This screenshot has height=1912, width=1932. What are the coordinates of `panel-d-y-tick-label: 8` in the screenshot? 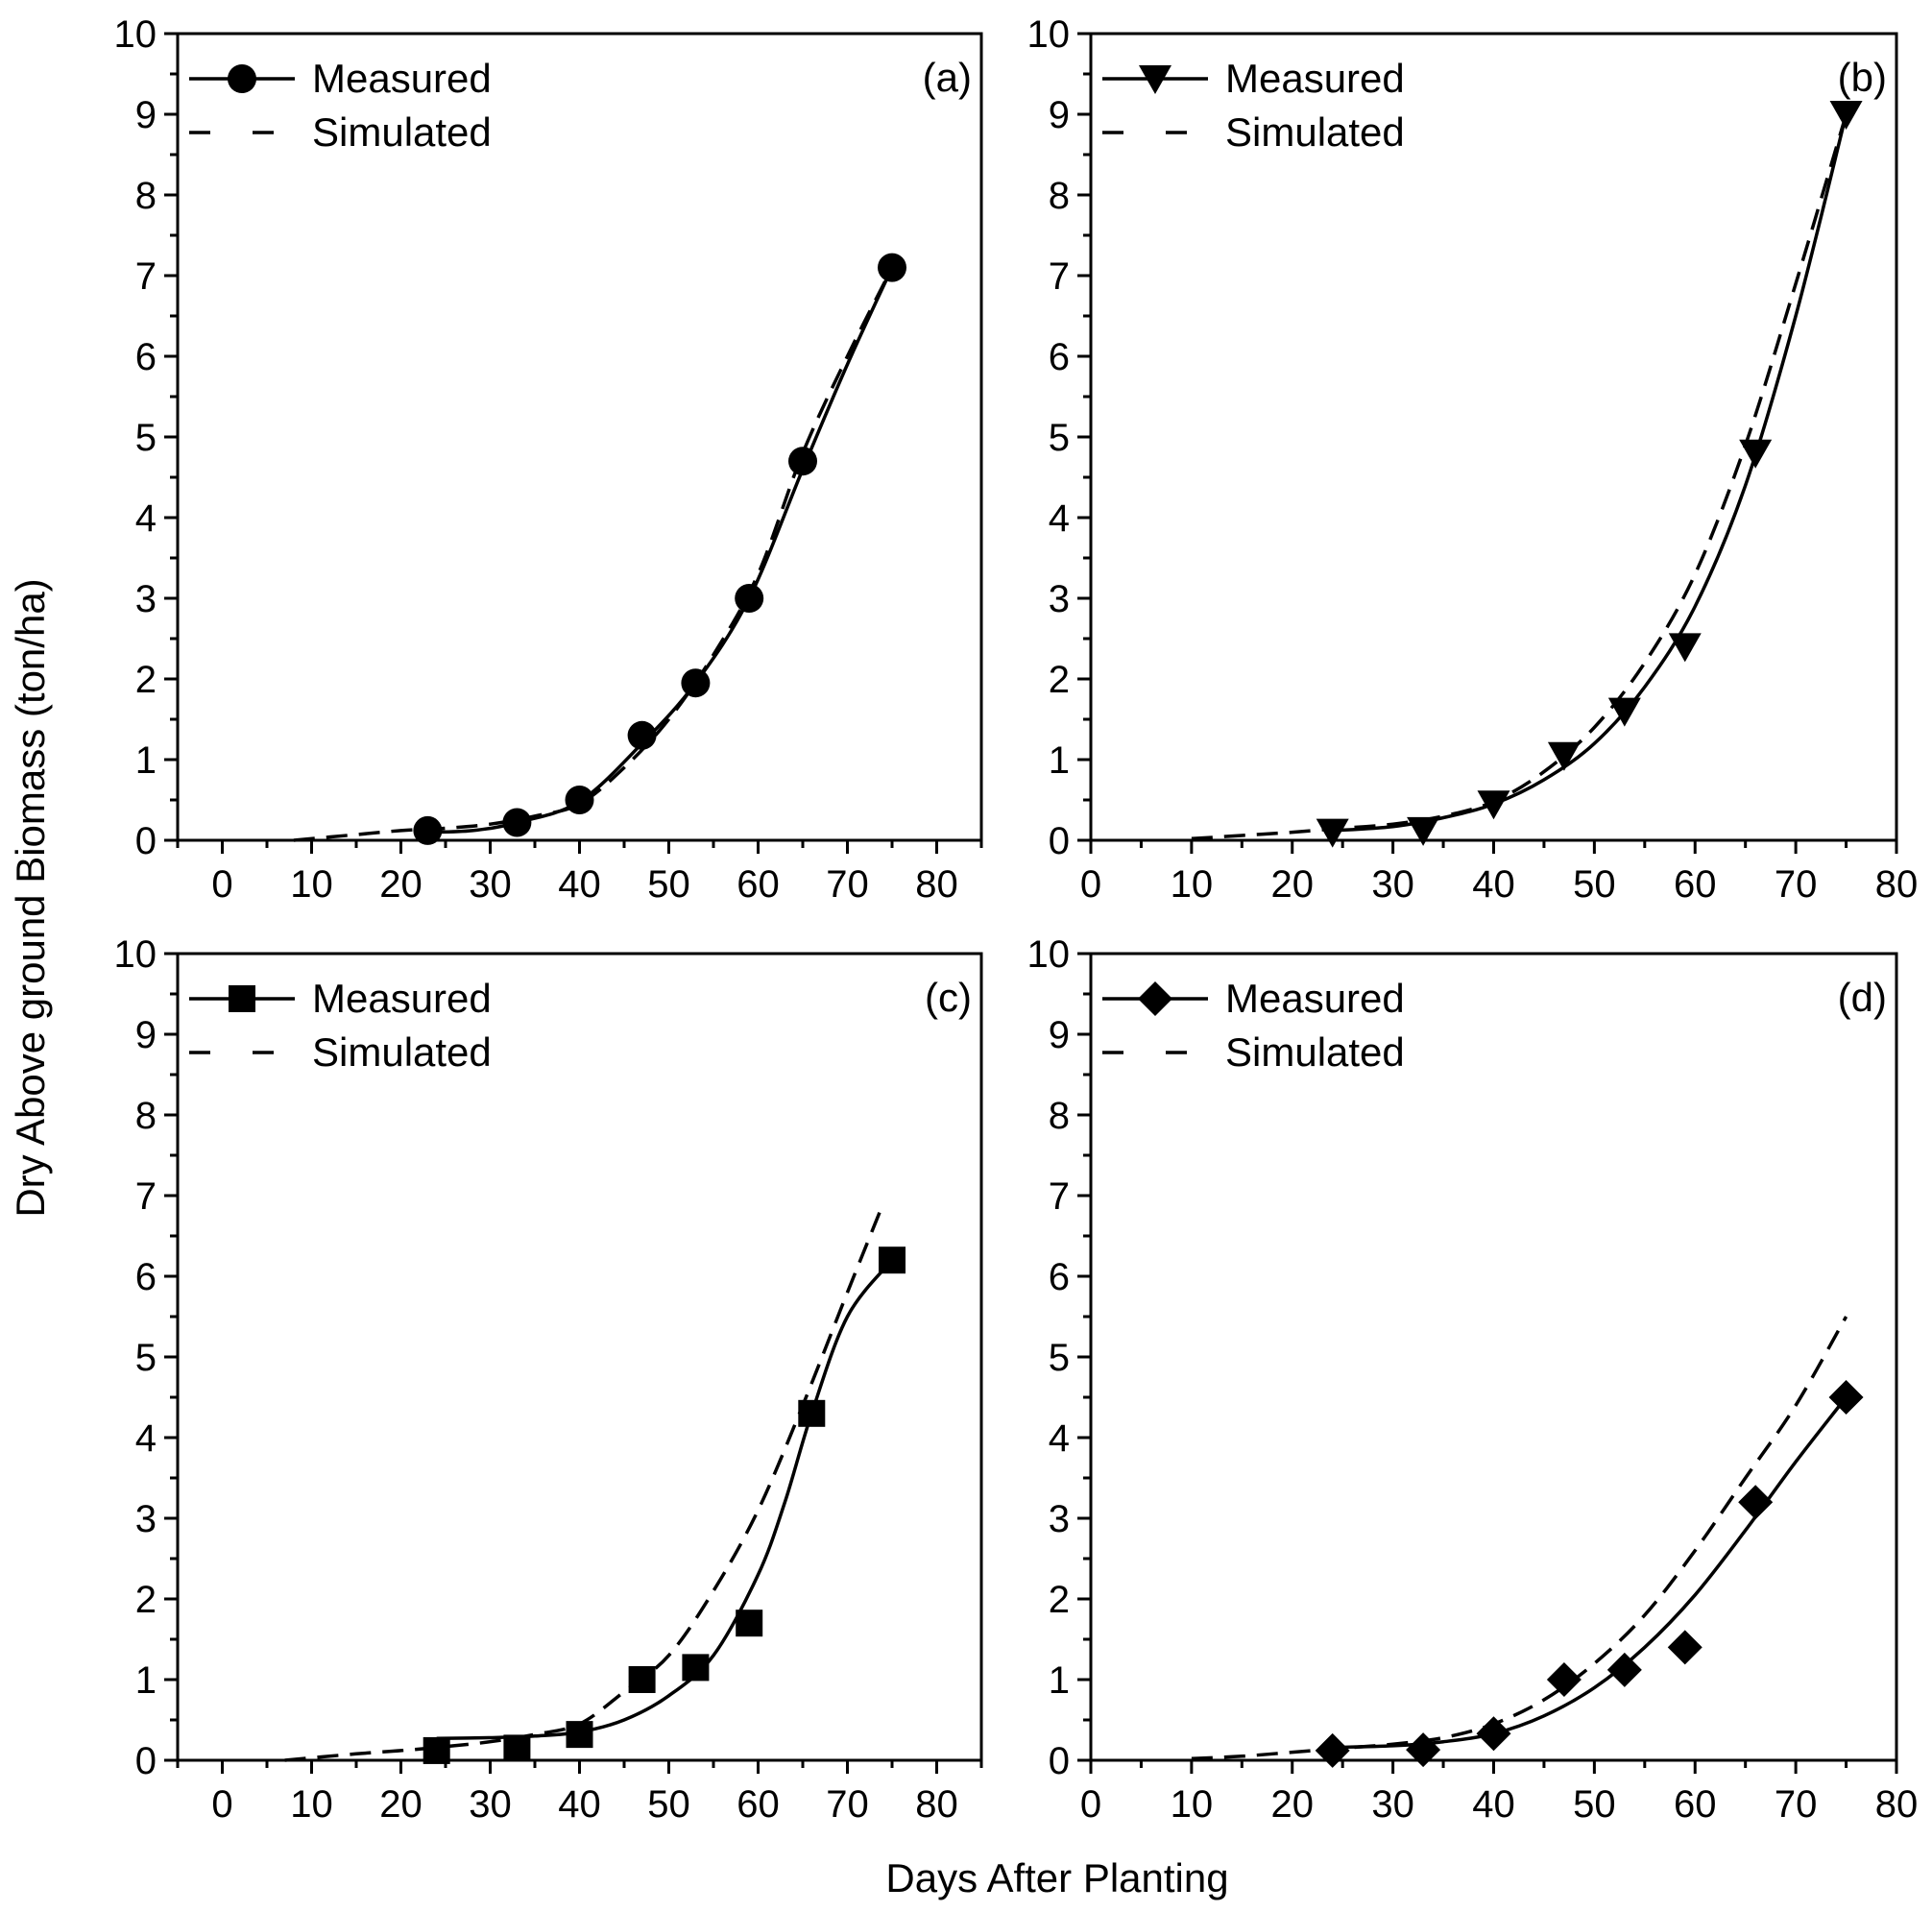 It's located at (1059, 1116).